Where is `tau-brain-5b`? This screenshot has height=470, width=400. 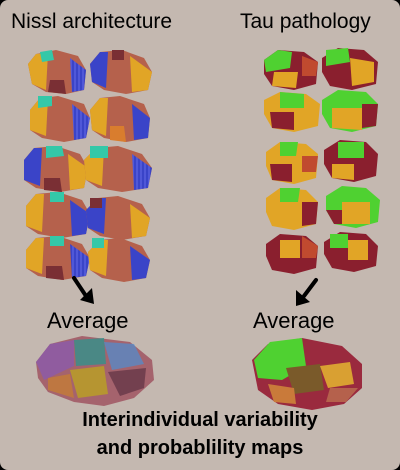 tau-brain-5b is located at coordinates (351, 252).